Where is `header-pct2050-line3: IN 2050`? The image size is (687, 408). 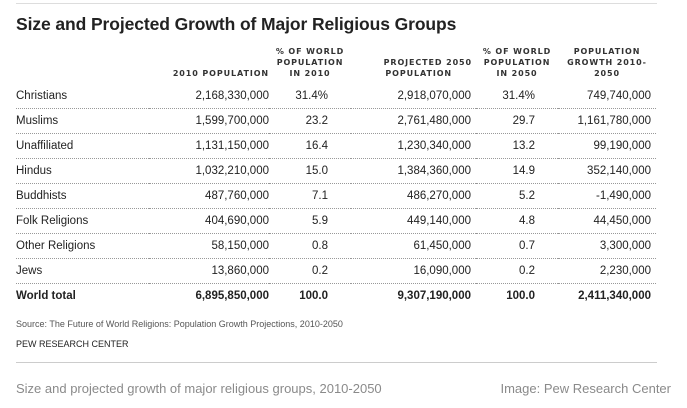
header-pct2050-line3: IN 2050 is located at coordinates (517, 73).